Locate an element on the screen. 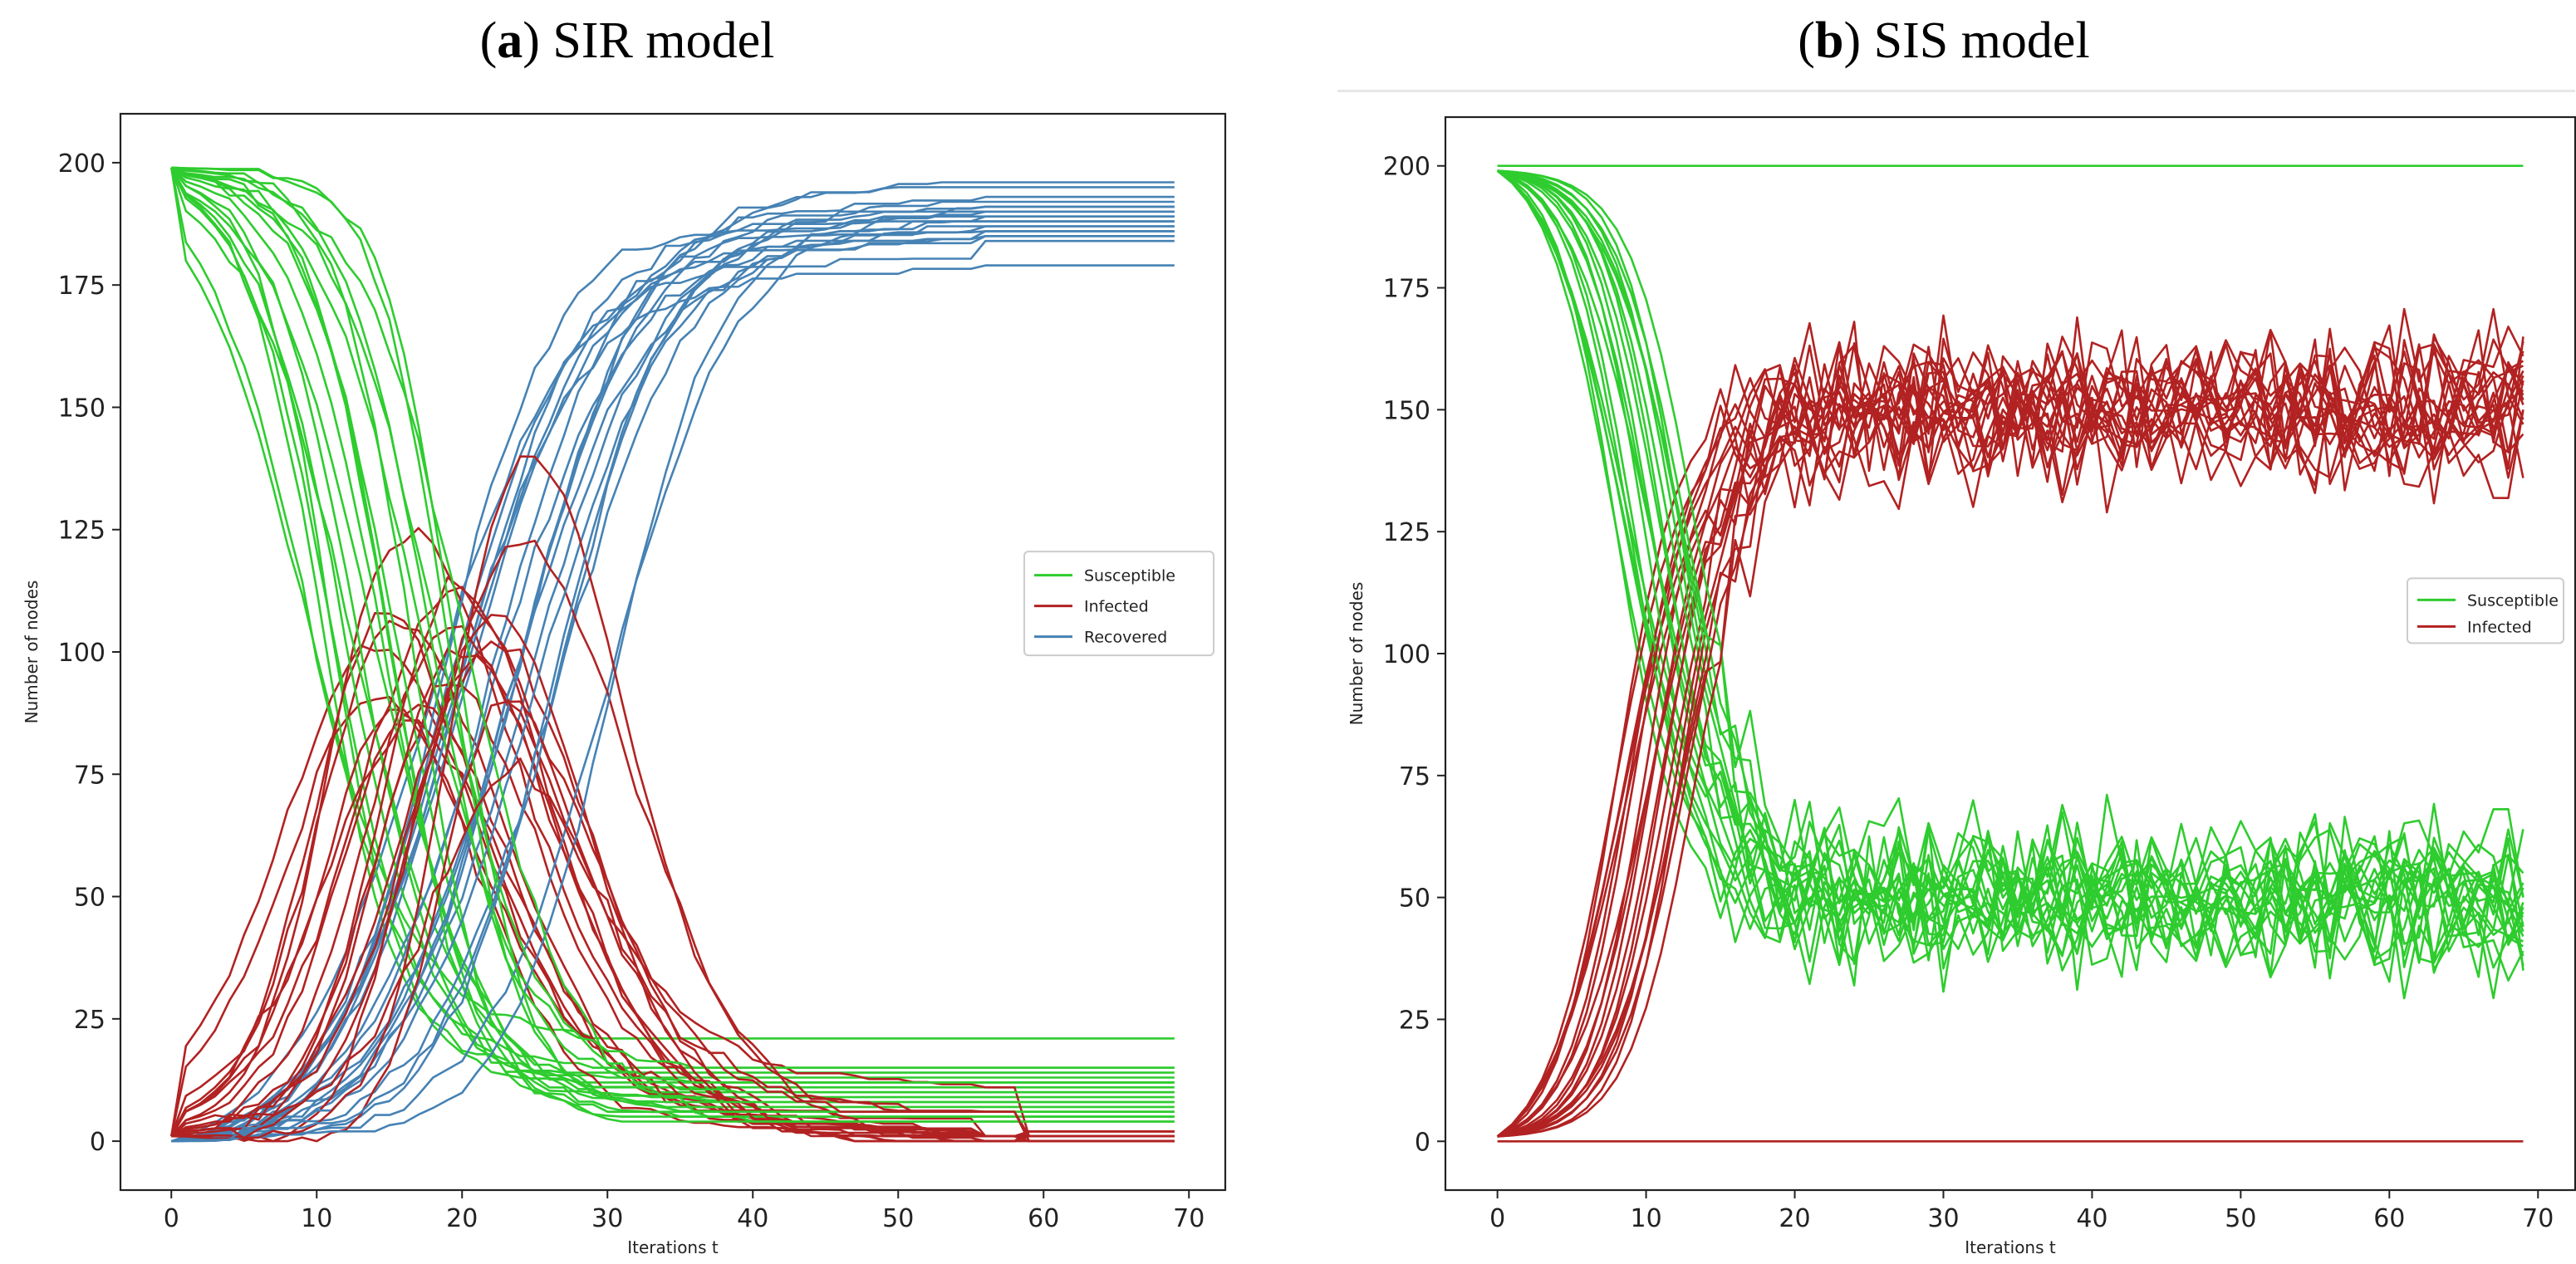 The image size is (2576, 1264). legend: Susceptible Infected Recovered is located at coordinates (1118, 604).